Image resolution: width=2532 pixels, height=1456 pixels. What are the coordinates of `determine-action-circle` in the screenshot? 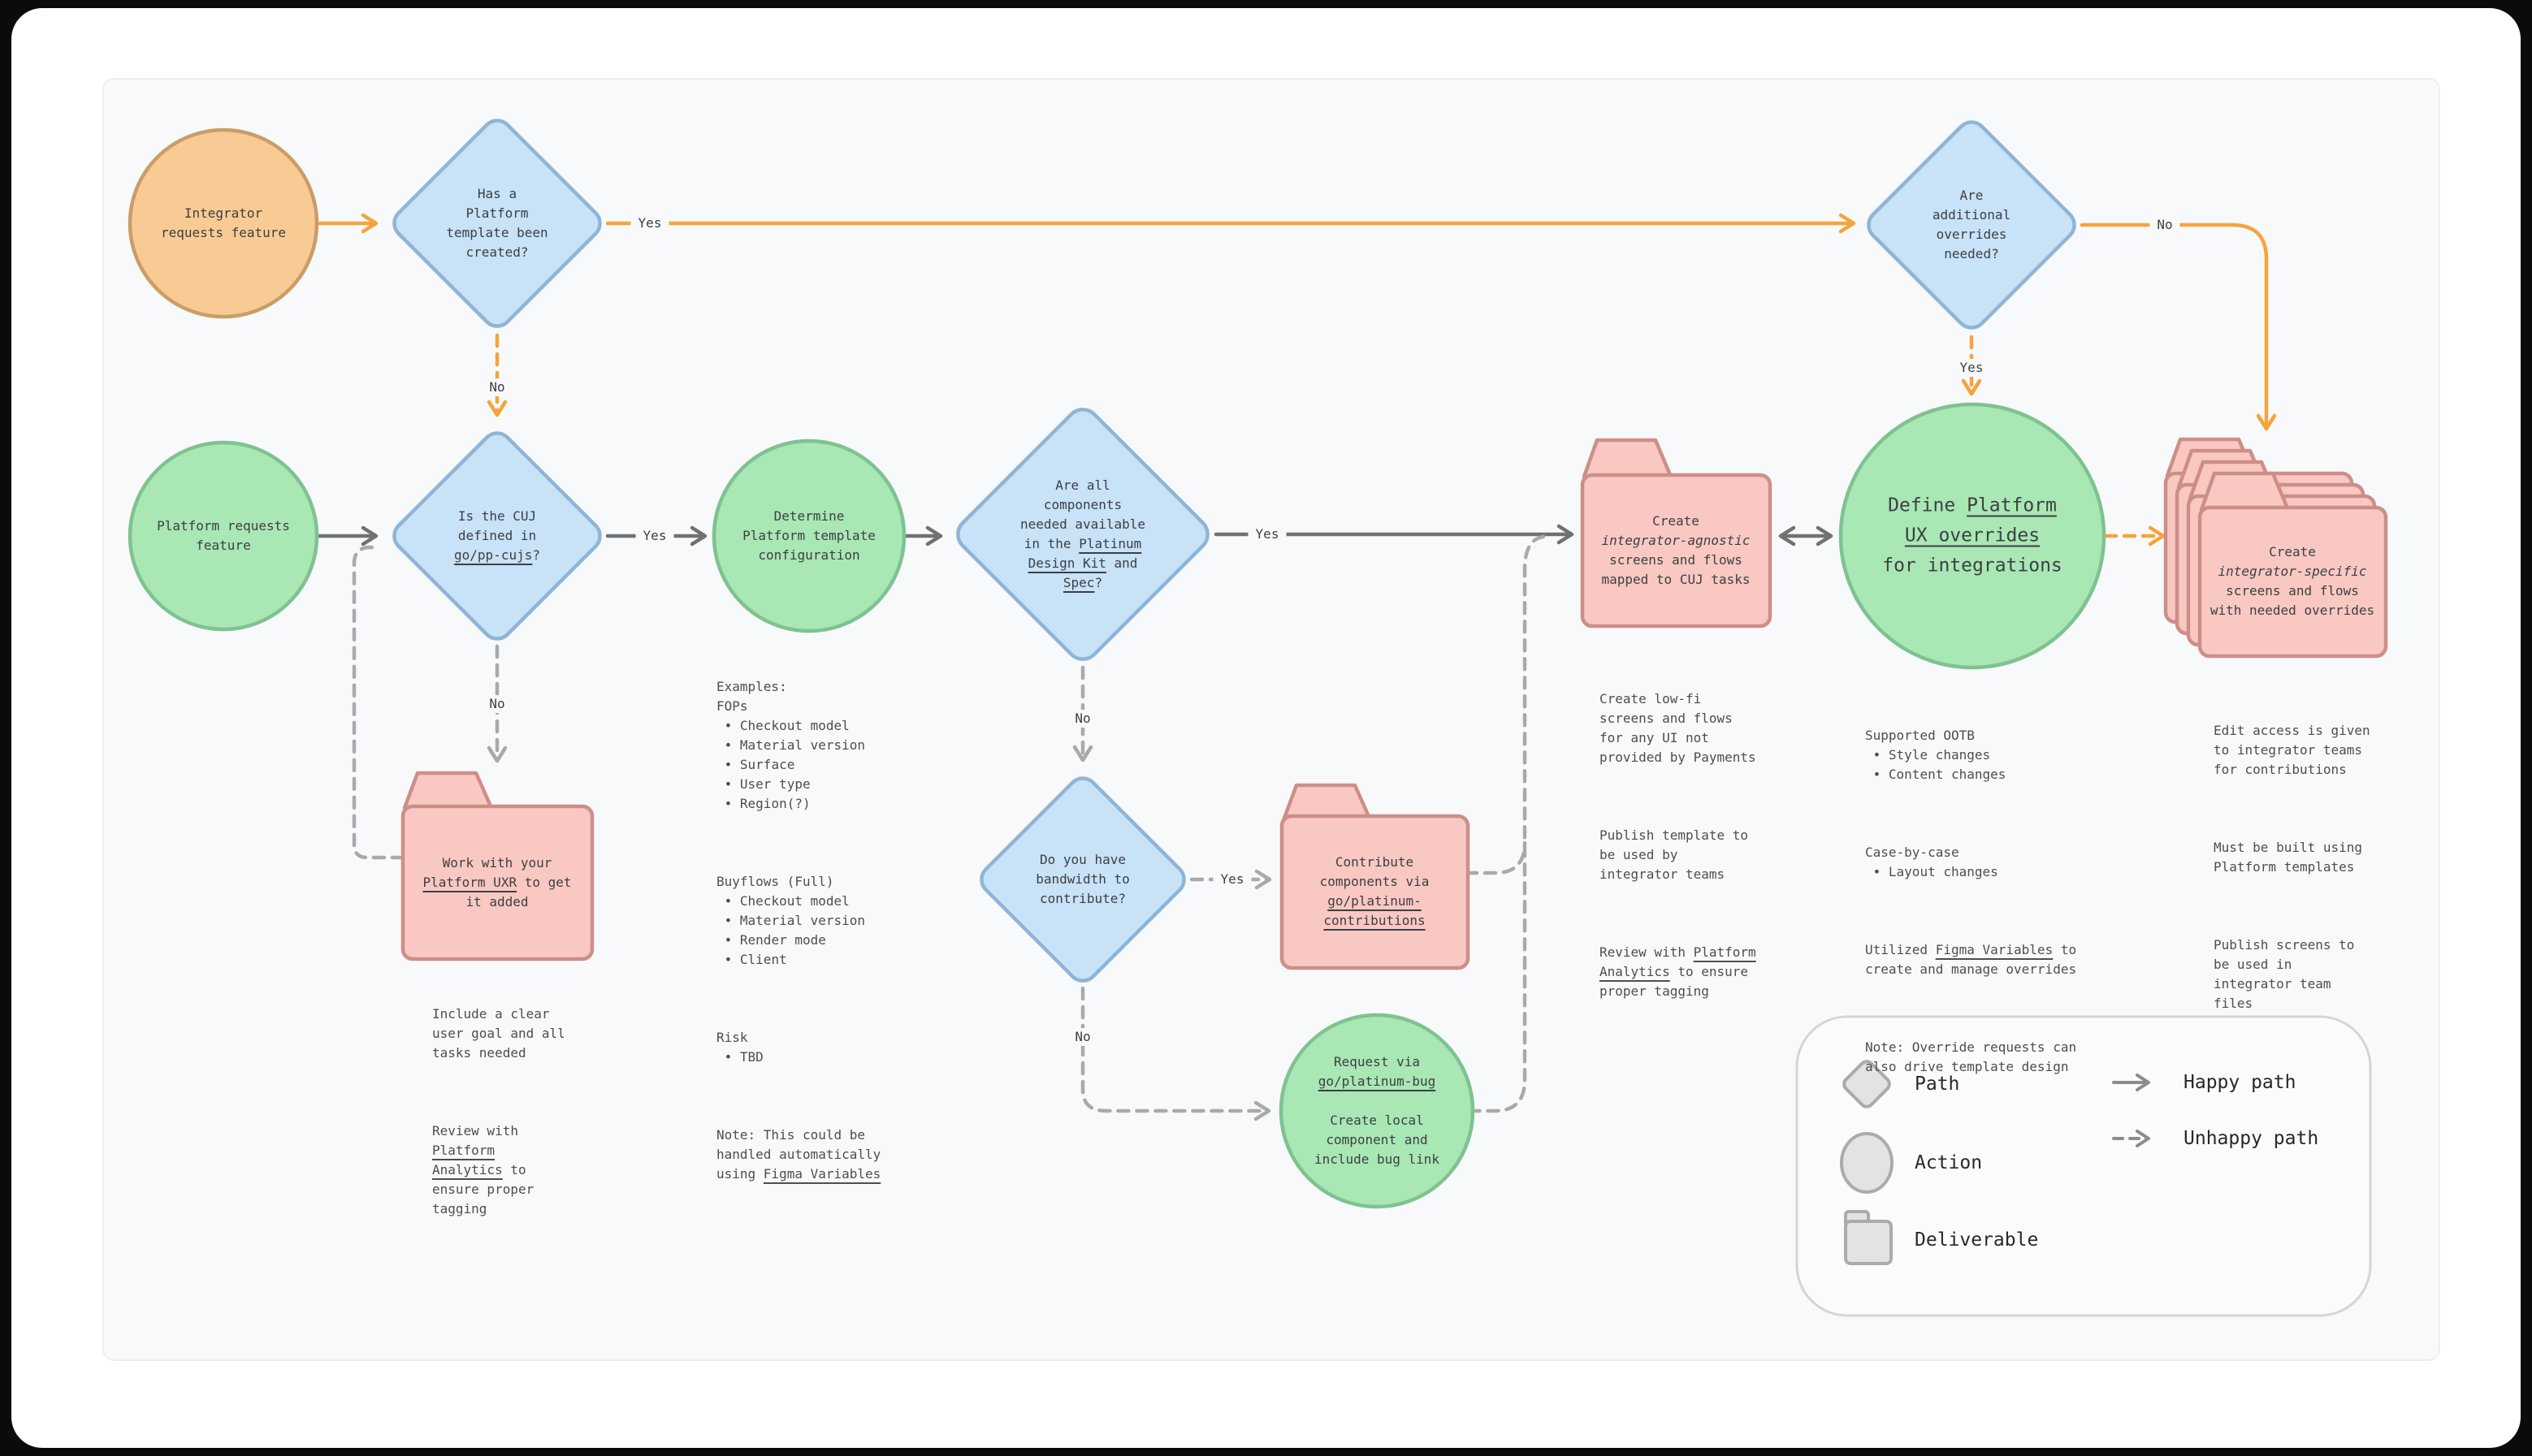 It's located at (809, 536).